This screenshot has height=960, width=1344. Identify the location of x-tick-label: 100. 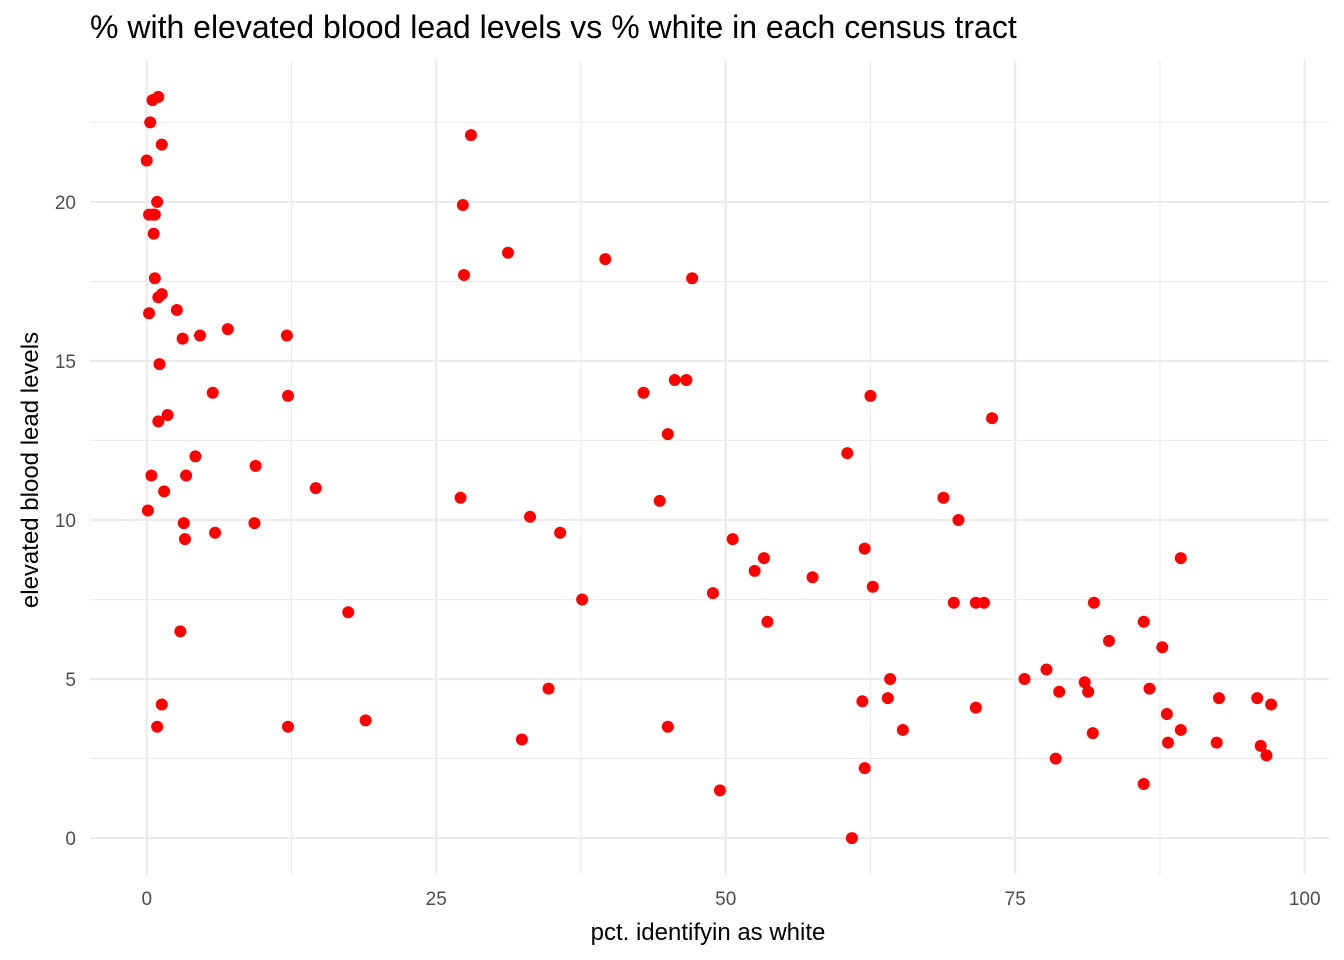
(1305, 899).